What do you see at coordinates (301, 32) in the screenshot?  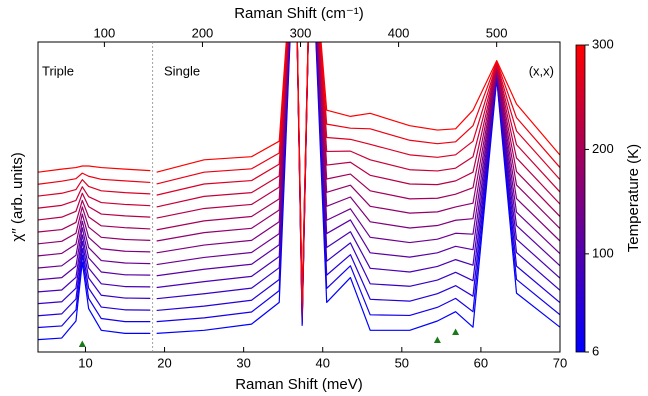 I see `x2-tick-label: 300` at bounding box center [301, 32].